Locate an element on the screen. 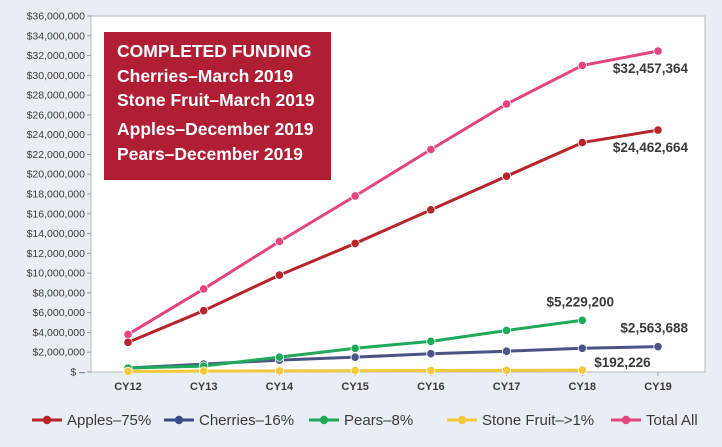 The image size is (722, 447). legend-label: Stone Fruit–>1% is located at coordinates (538, 420).